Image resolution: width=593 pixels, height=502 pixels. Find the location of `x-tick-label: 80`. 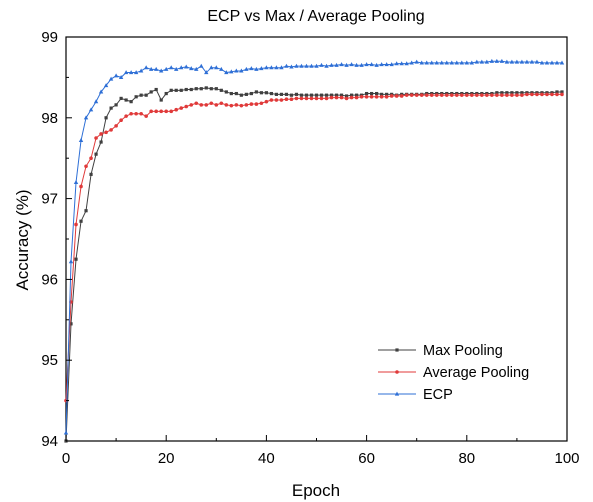

x-tick-label: 80 is located at coordinates (466, 458).